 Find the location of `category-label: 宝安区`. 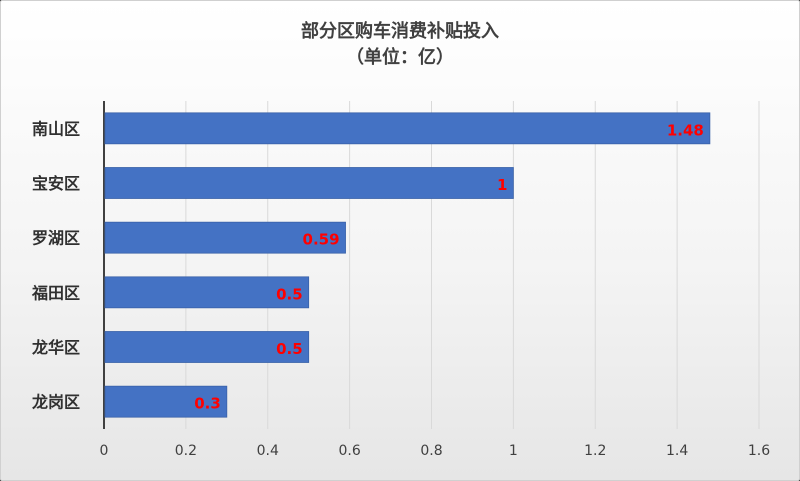

category-label: 宝安区 is located at coordinates (56, 183).